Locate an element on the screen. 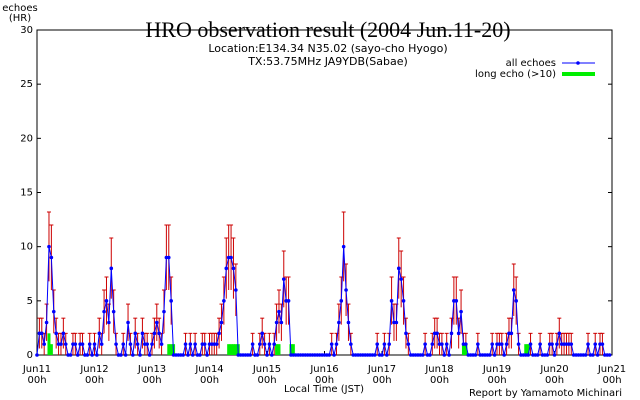 The width and height of the screenshot is (640, 400). x-axis-label: Local Time (JST) is located at coordinates (324, 389).